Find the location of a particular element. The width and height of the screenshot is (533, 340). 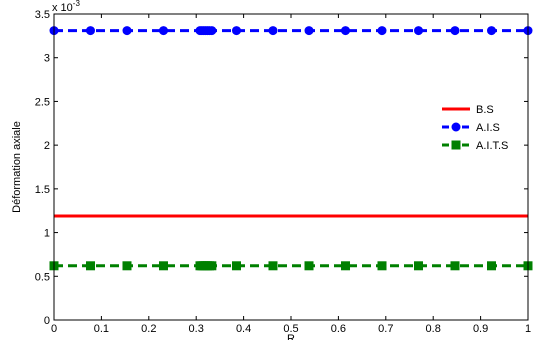

y-exponent-base: x 10 is located at coordinates (62, 8).